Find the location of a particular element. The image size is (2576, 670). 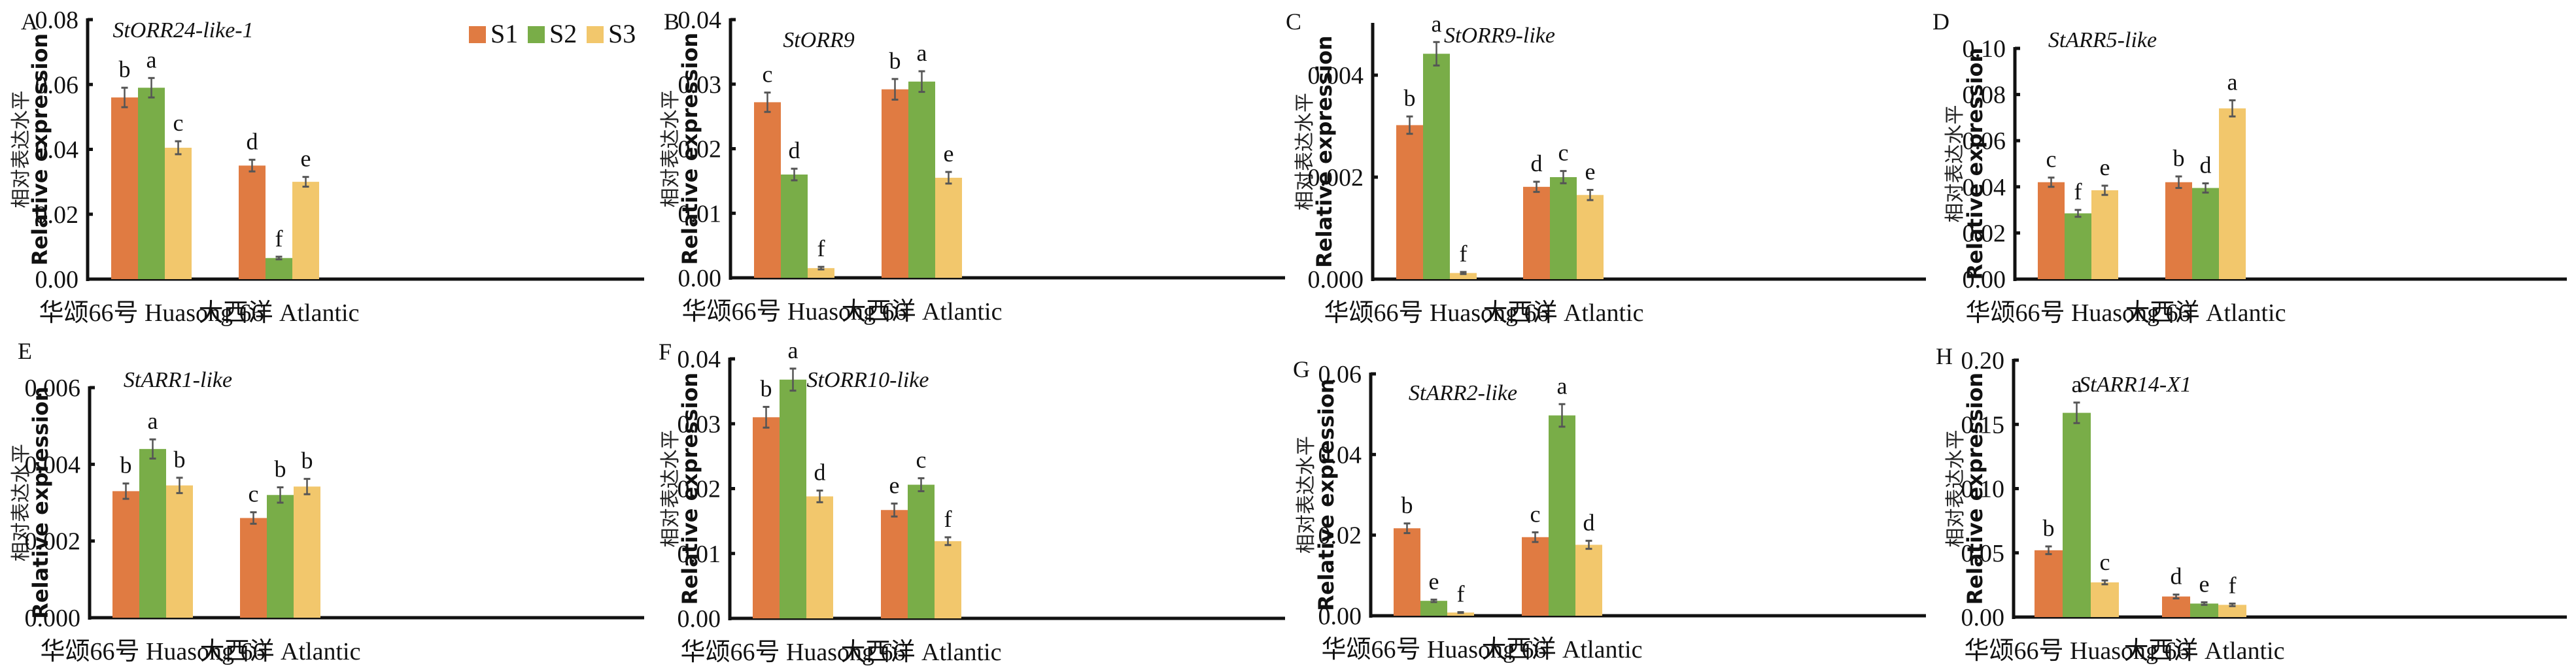

y-tick-label: 0.20 is located at coordinates (1983, 361).